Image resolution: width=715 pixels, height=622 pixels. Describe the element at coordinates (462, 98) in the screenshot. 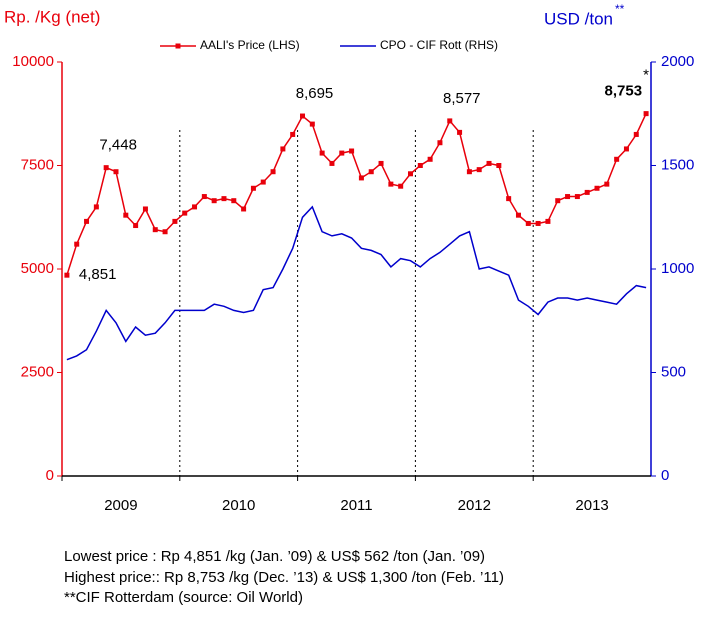

I see `data-label: 8,577` at that location.